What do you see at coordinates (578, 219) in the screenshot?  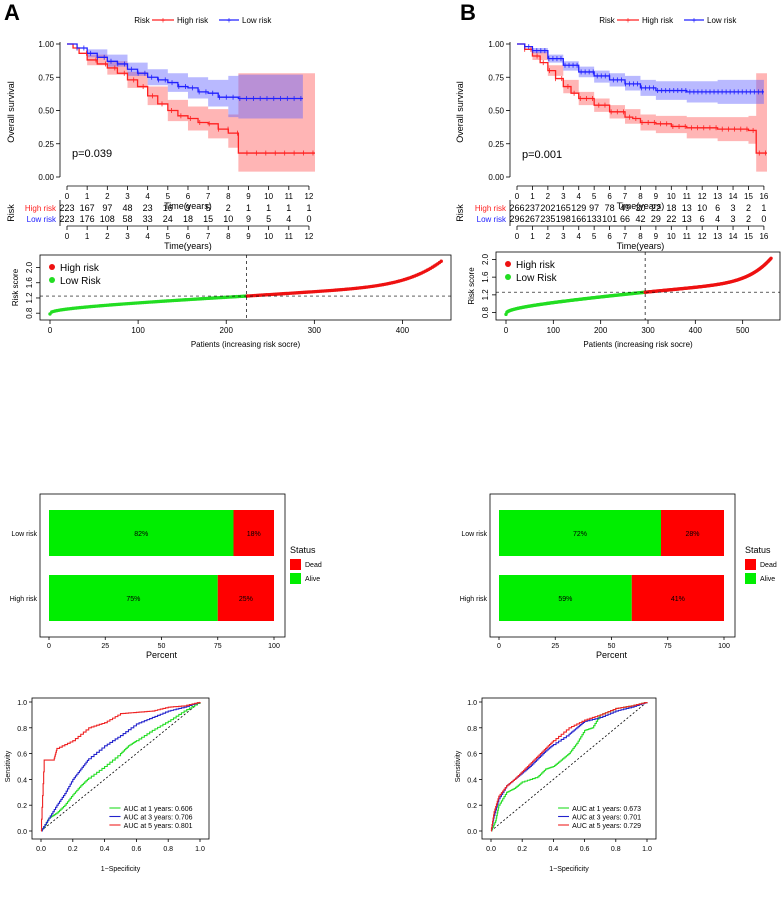 I see `risk-table-low-count: 166` at bounding box center [578, 219].